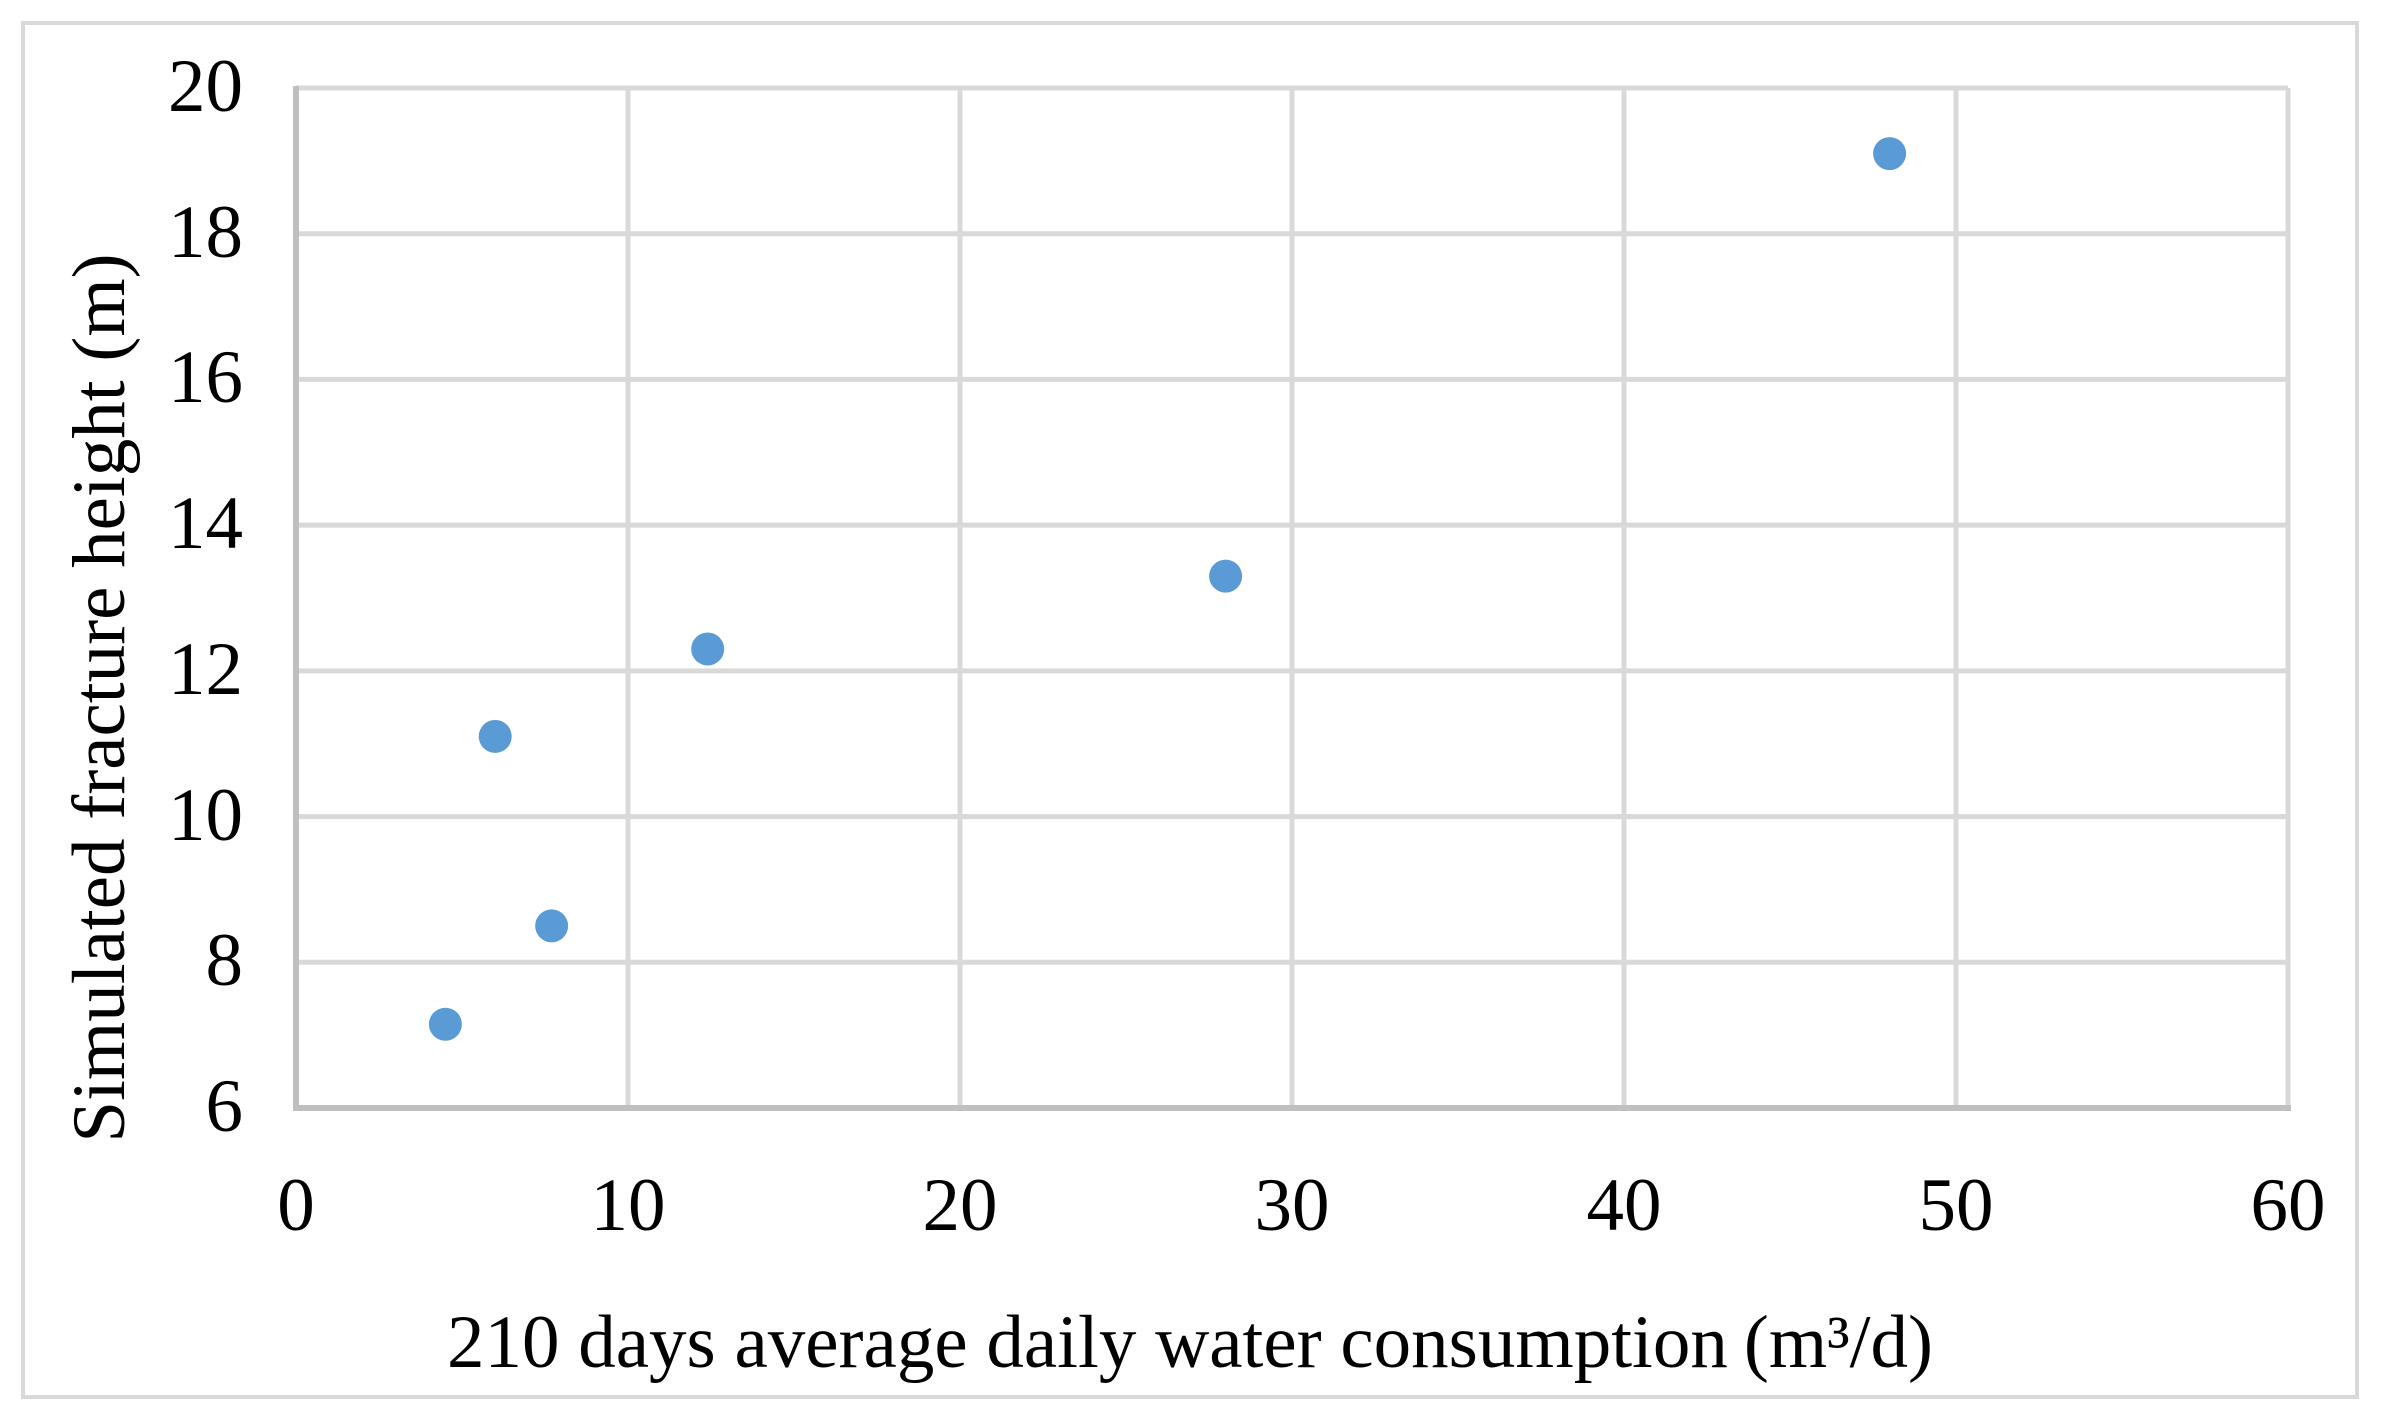 The height and width of the screenshot is (1422, 2382). What do you see at coordinates (205, 524) in the screenshot?
I see `y-tick-label: 14` at bounding box center [205, 524].